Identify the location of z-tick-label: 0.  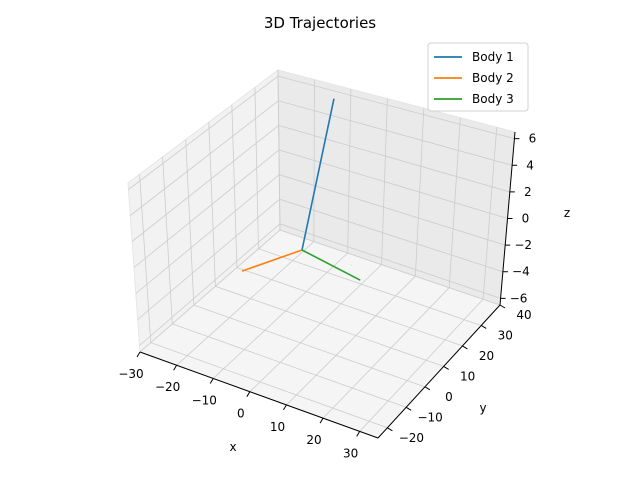
(526, 219).